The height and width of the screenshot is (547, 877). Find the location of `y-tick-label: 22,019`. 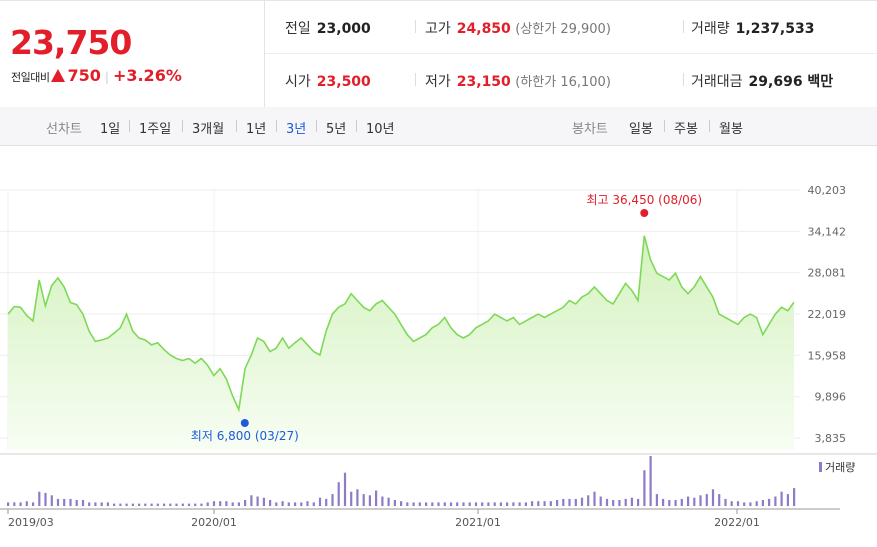

y-tick-label: 22,019 is located at coordinates (827, 314).